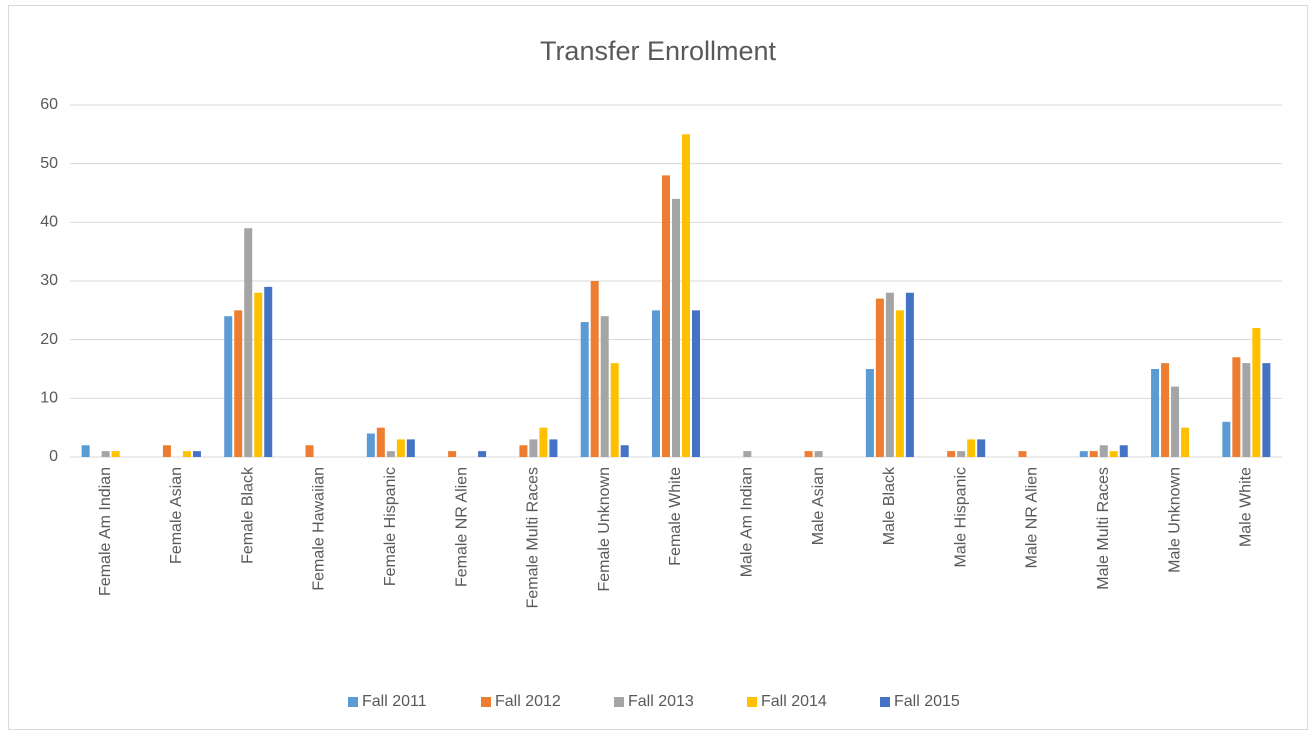  What do you see at coordinates (1103, 528) in the screenshot?
I see `x-tick-label: Male Multi Races` at bounding box center [1103, 528].